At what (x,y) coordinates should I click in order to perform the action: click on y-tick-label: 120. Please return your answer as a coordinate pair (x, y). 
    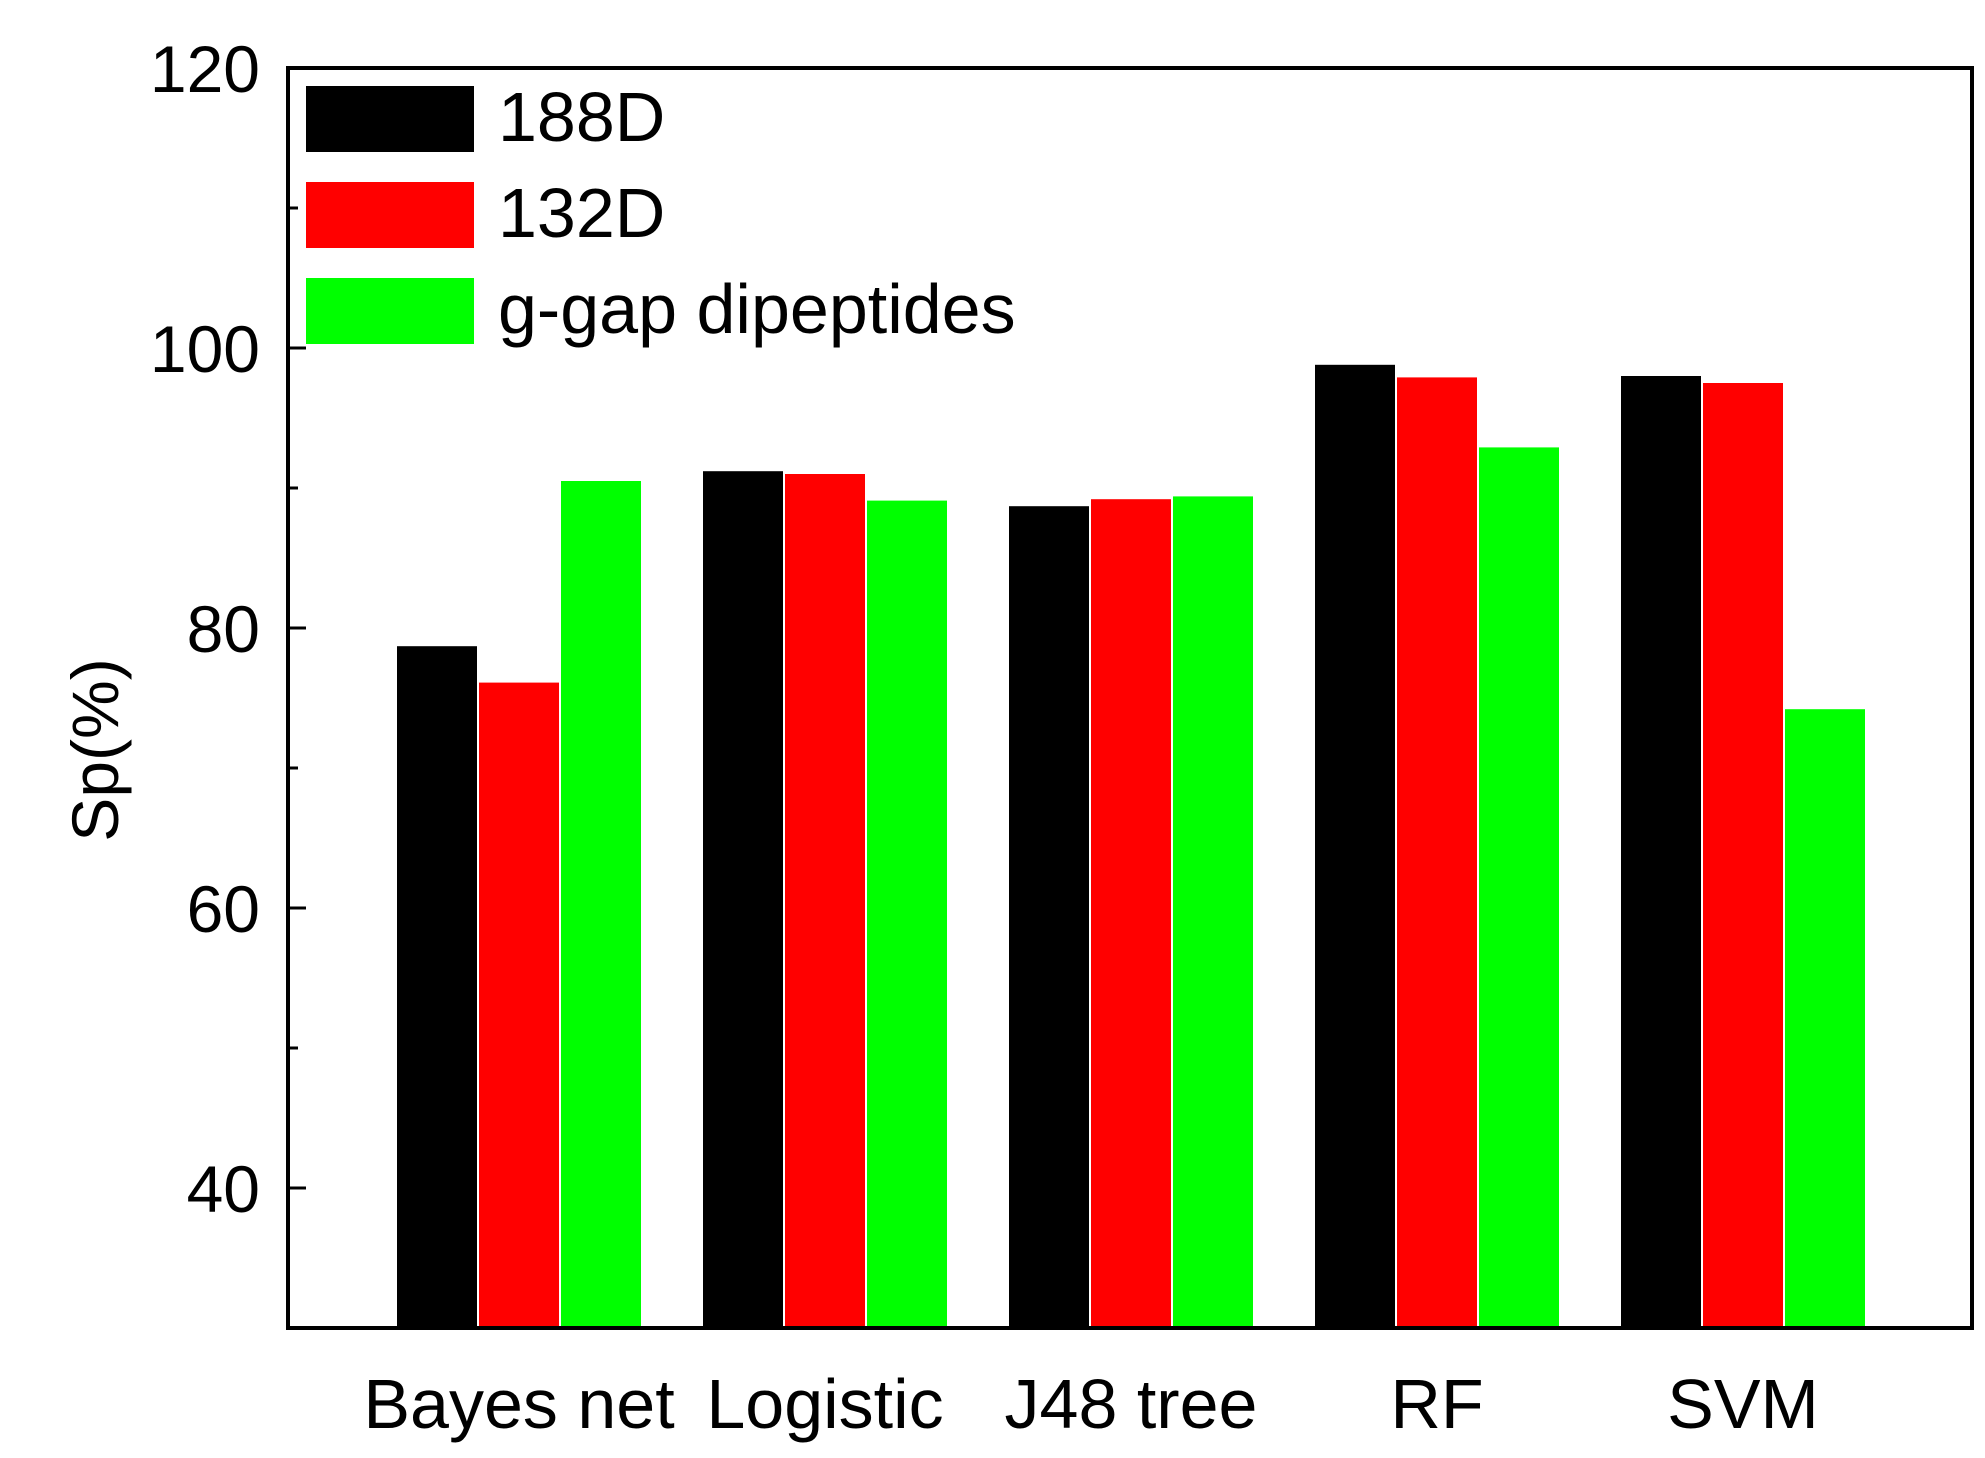
    Looking at the image, I should click on (205, 69).